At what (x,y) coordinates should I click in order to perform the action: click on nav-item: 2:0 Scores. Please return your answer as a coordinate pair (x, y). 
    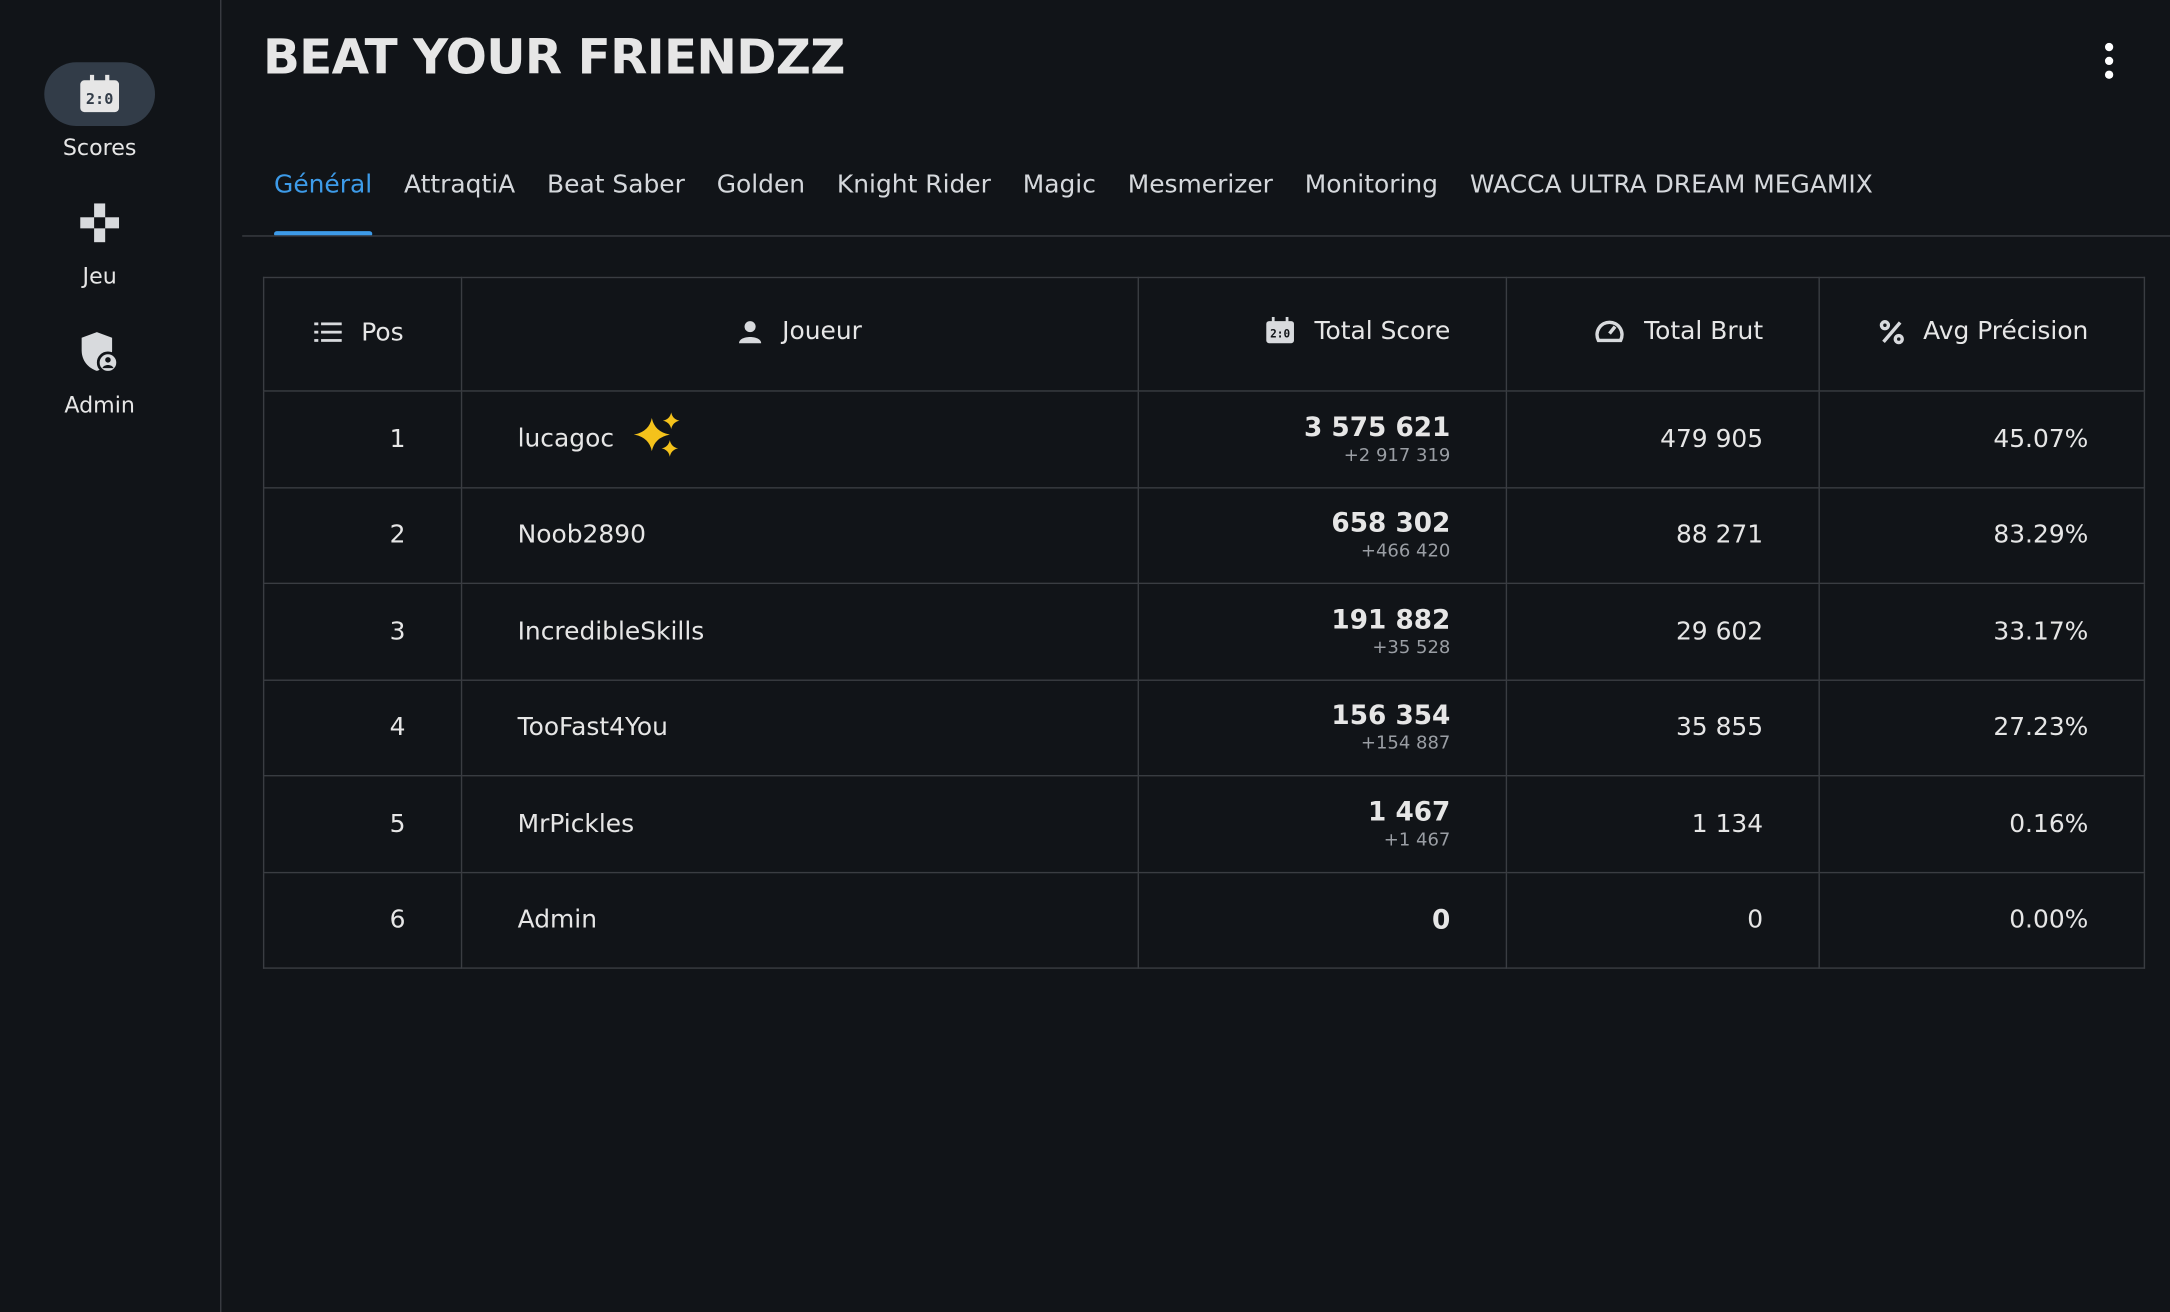
    Looking at the image, I should click on (99, 111).